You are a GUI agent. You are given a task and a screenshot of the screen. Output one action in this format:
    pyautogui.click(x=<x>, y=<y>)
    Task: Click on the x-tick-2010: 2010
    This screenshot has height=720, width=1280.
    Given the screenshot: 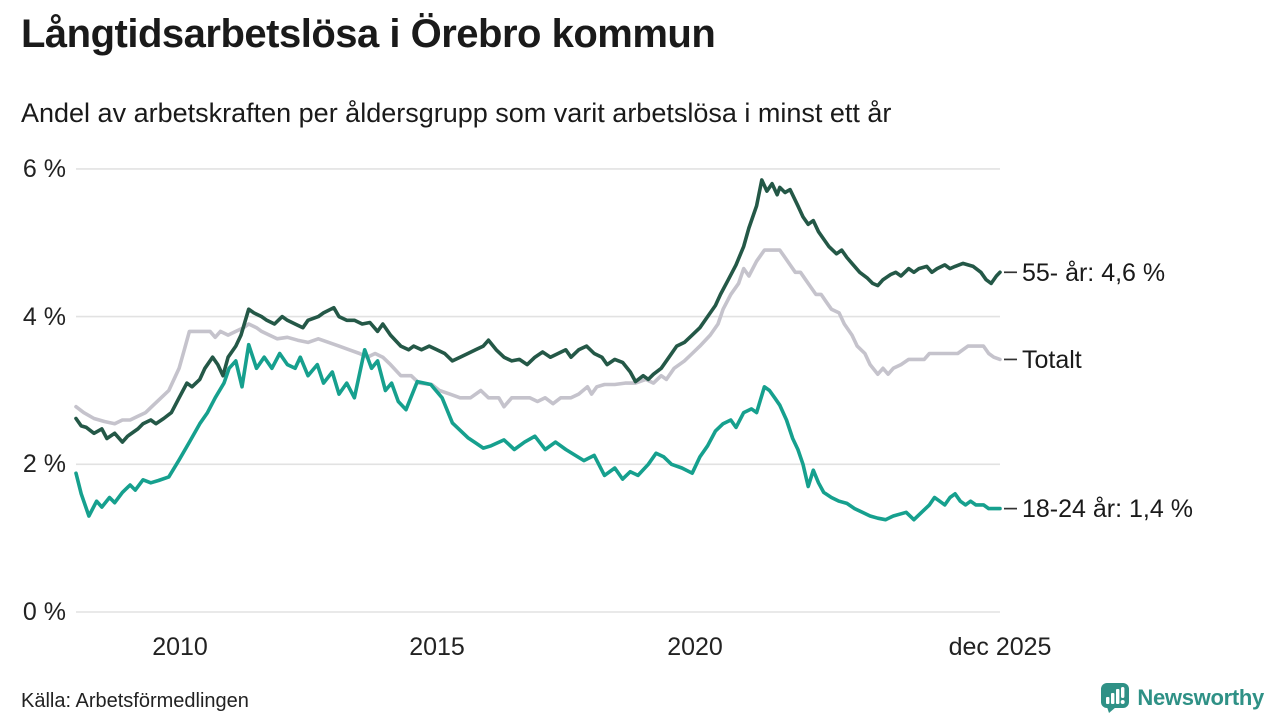 What is the action you would take?
    pyautogui.click(x=180, y=647)
    